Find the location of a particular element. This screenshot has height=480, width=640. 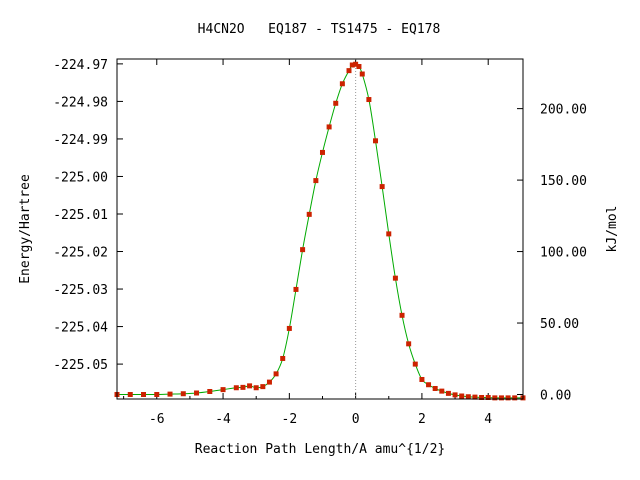

y-tick-label: -225.04 is located at coordinates (80, 328).